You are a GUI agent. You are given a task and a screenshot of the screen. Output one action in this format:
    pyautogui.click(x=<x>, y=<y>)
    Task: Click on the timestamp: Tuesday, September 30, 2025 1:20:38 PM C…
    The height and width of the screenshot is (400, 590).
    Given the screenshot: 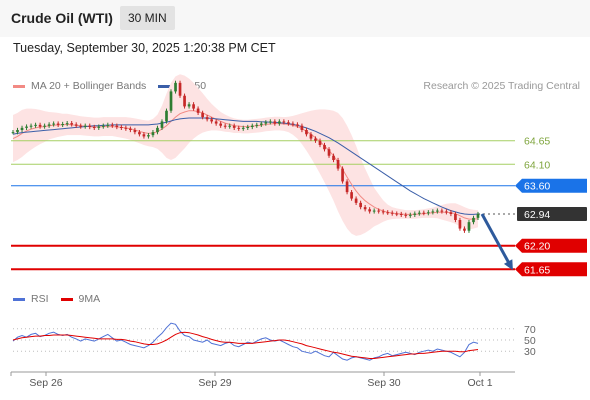 What is the action you would take?
    pyautogui.click(x=144, y=48)
    